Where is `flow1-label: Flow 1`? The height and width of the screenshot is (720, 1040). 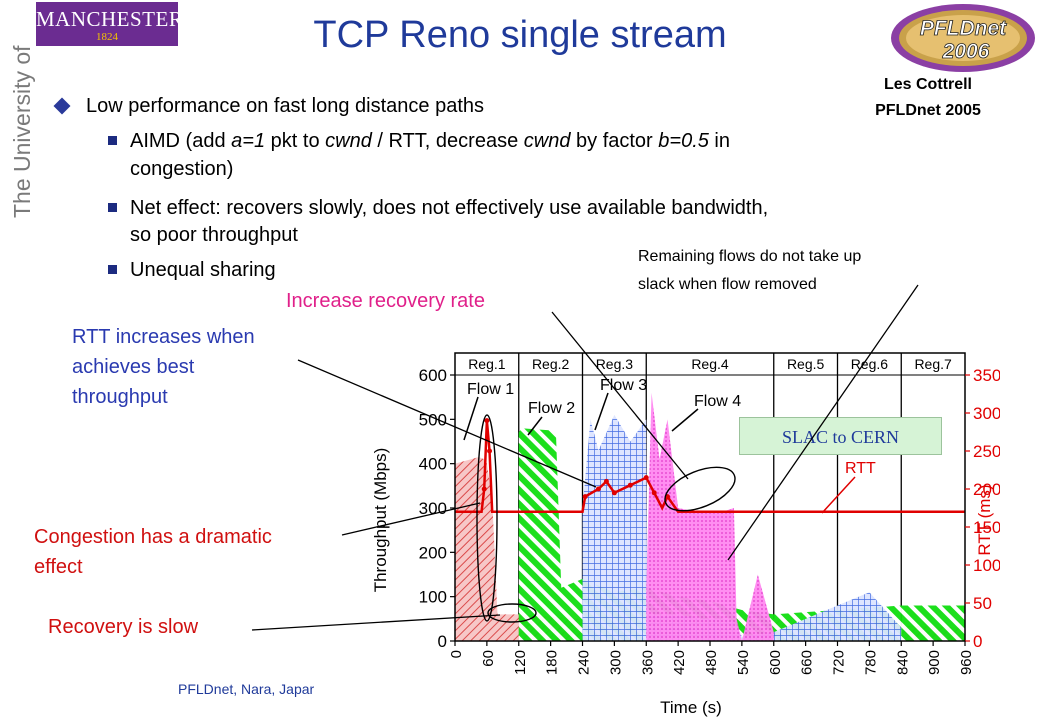 flow1-label: Flow 1 is located at coordinates (490, 389).